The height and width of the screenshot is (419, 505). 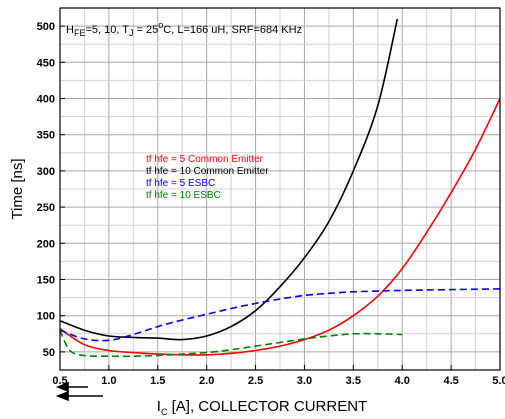 I want to click on range-arrows, so click(x=79, y=391).